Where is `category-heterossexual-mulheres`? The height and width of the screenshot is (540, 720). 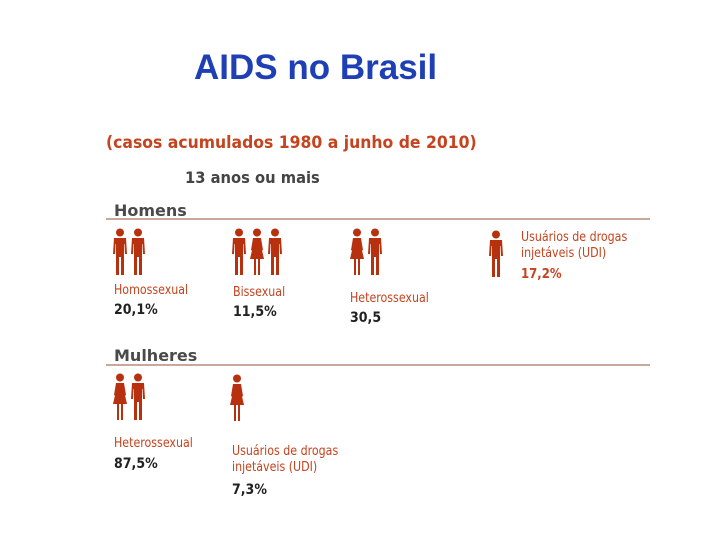
category-heterossexual-mulheres is located at coordinates (130, 397).